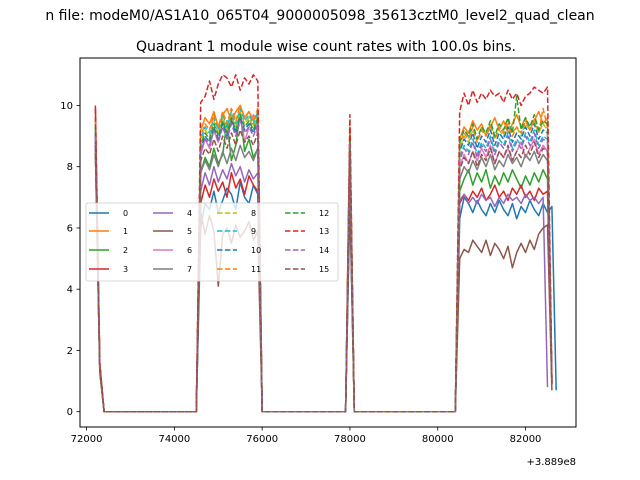 The image size is (640, 480). Describe the element at coordinates (87, 439) in the screenshot. I see `x-tick-label: 72000` at that location.